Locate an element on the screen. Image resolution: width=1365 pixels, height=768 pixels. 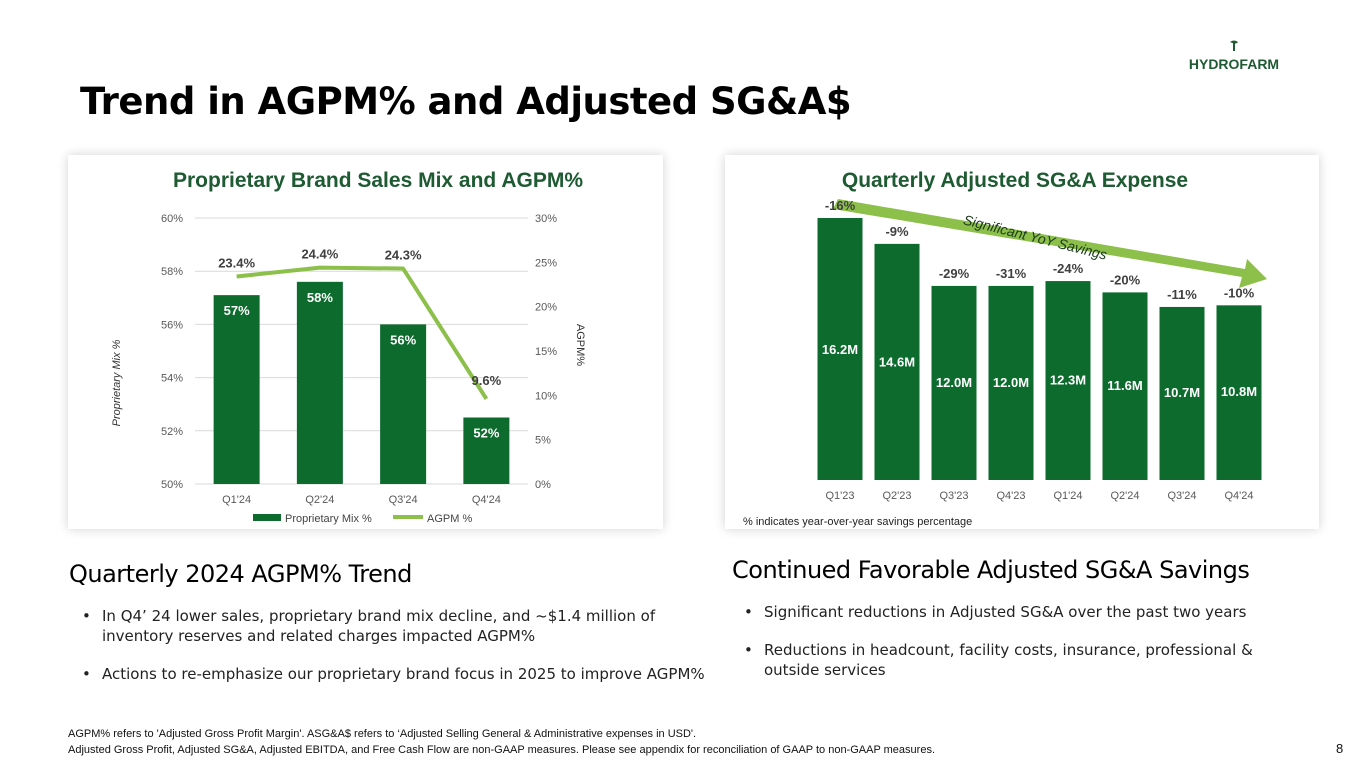
agpm-label: 23.4% is located at coordinates (236, 263).